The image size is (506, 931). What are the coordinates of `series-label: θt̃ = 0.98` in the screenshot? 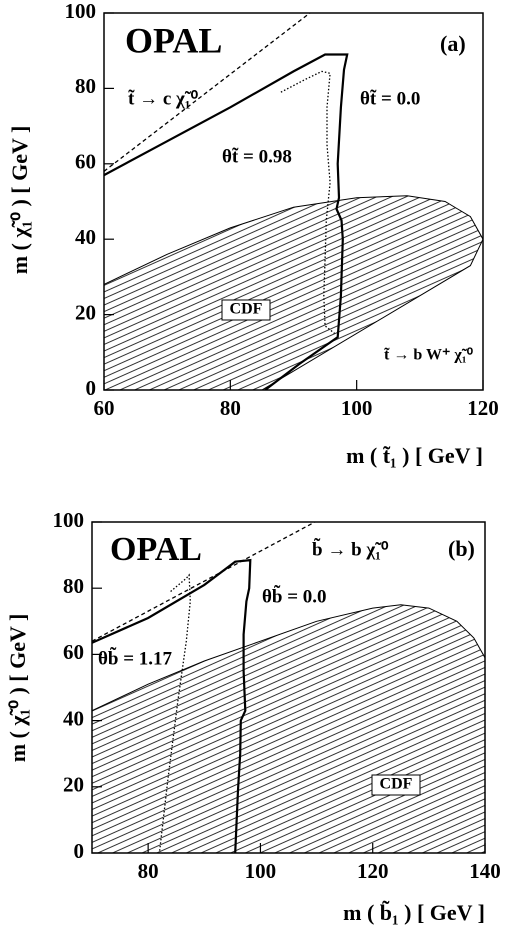 It's located at (257, 156).